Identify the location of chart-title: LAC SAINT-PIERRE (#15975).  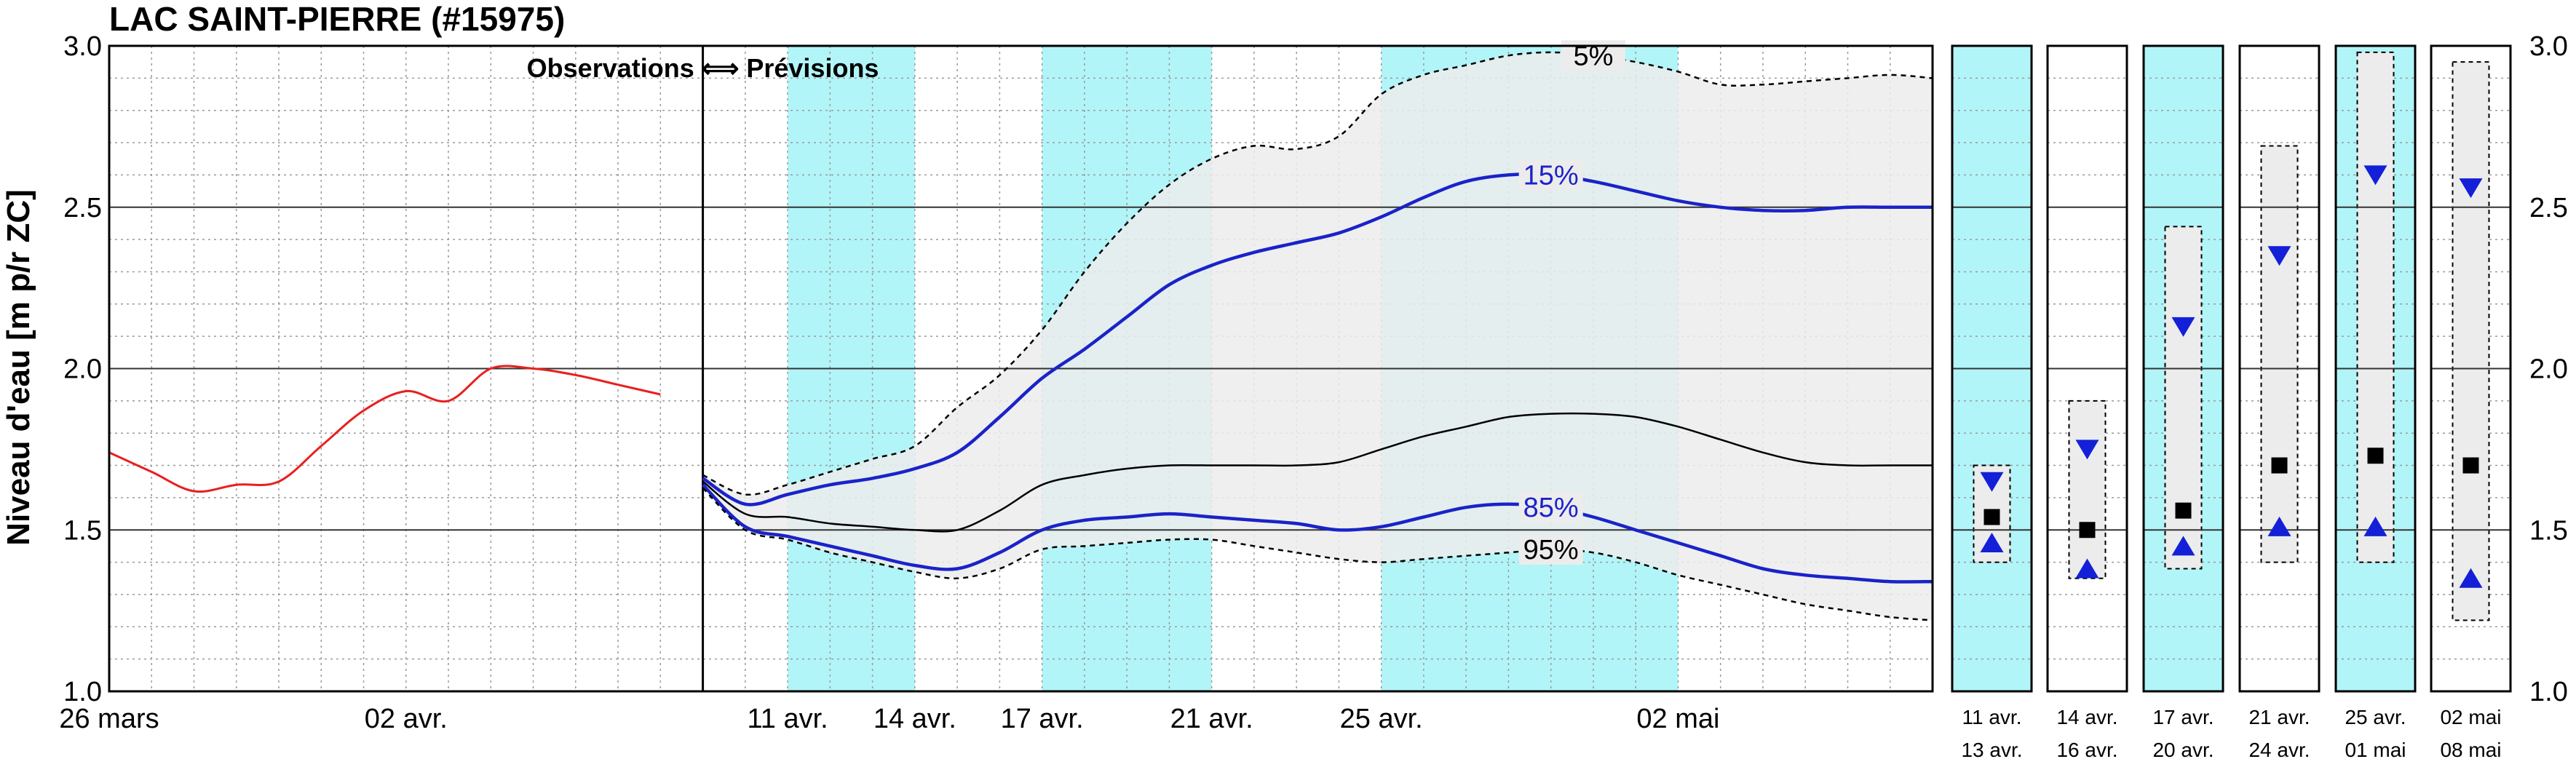
(337, 19).